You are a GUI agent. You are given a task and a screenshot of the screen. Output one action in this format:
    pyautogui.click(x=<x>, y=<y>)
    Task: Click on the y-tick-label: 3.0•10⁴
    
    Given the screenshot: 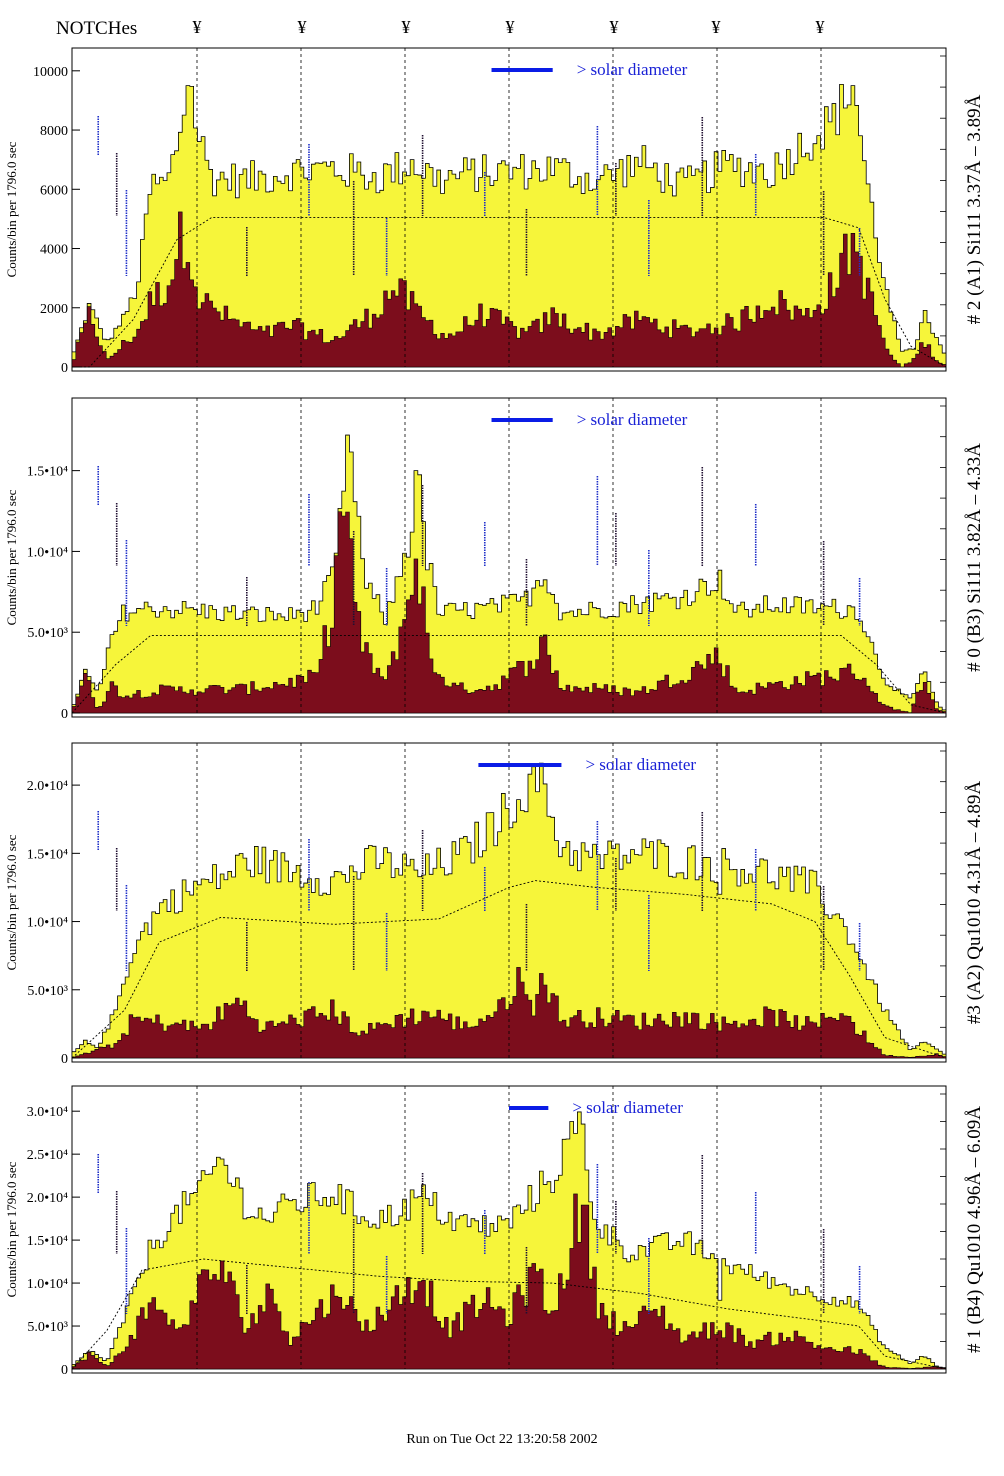 What is the action you would take?
    pyautogui.click(x=47, y=1112)
    